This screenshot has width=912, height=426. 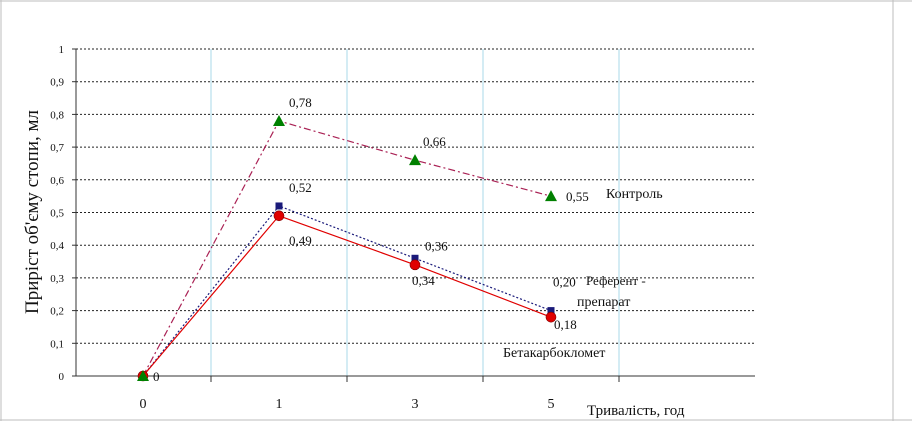 I want to click on data-label: 0, so click(x=156, y=376).